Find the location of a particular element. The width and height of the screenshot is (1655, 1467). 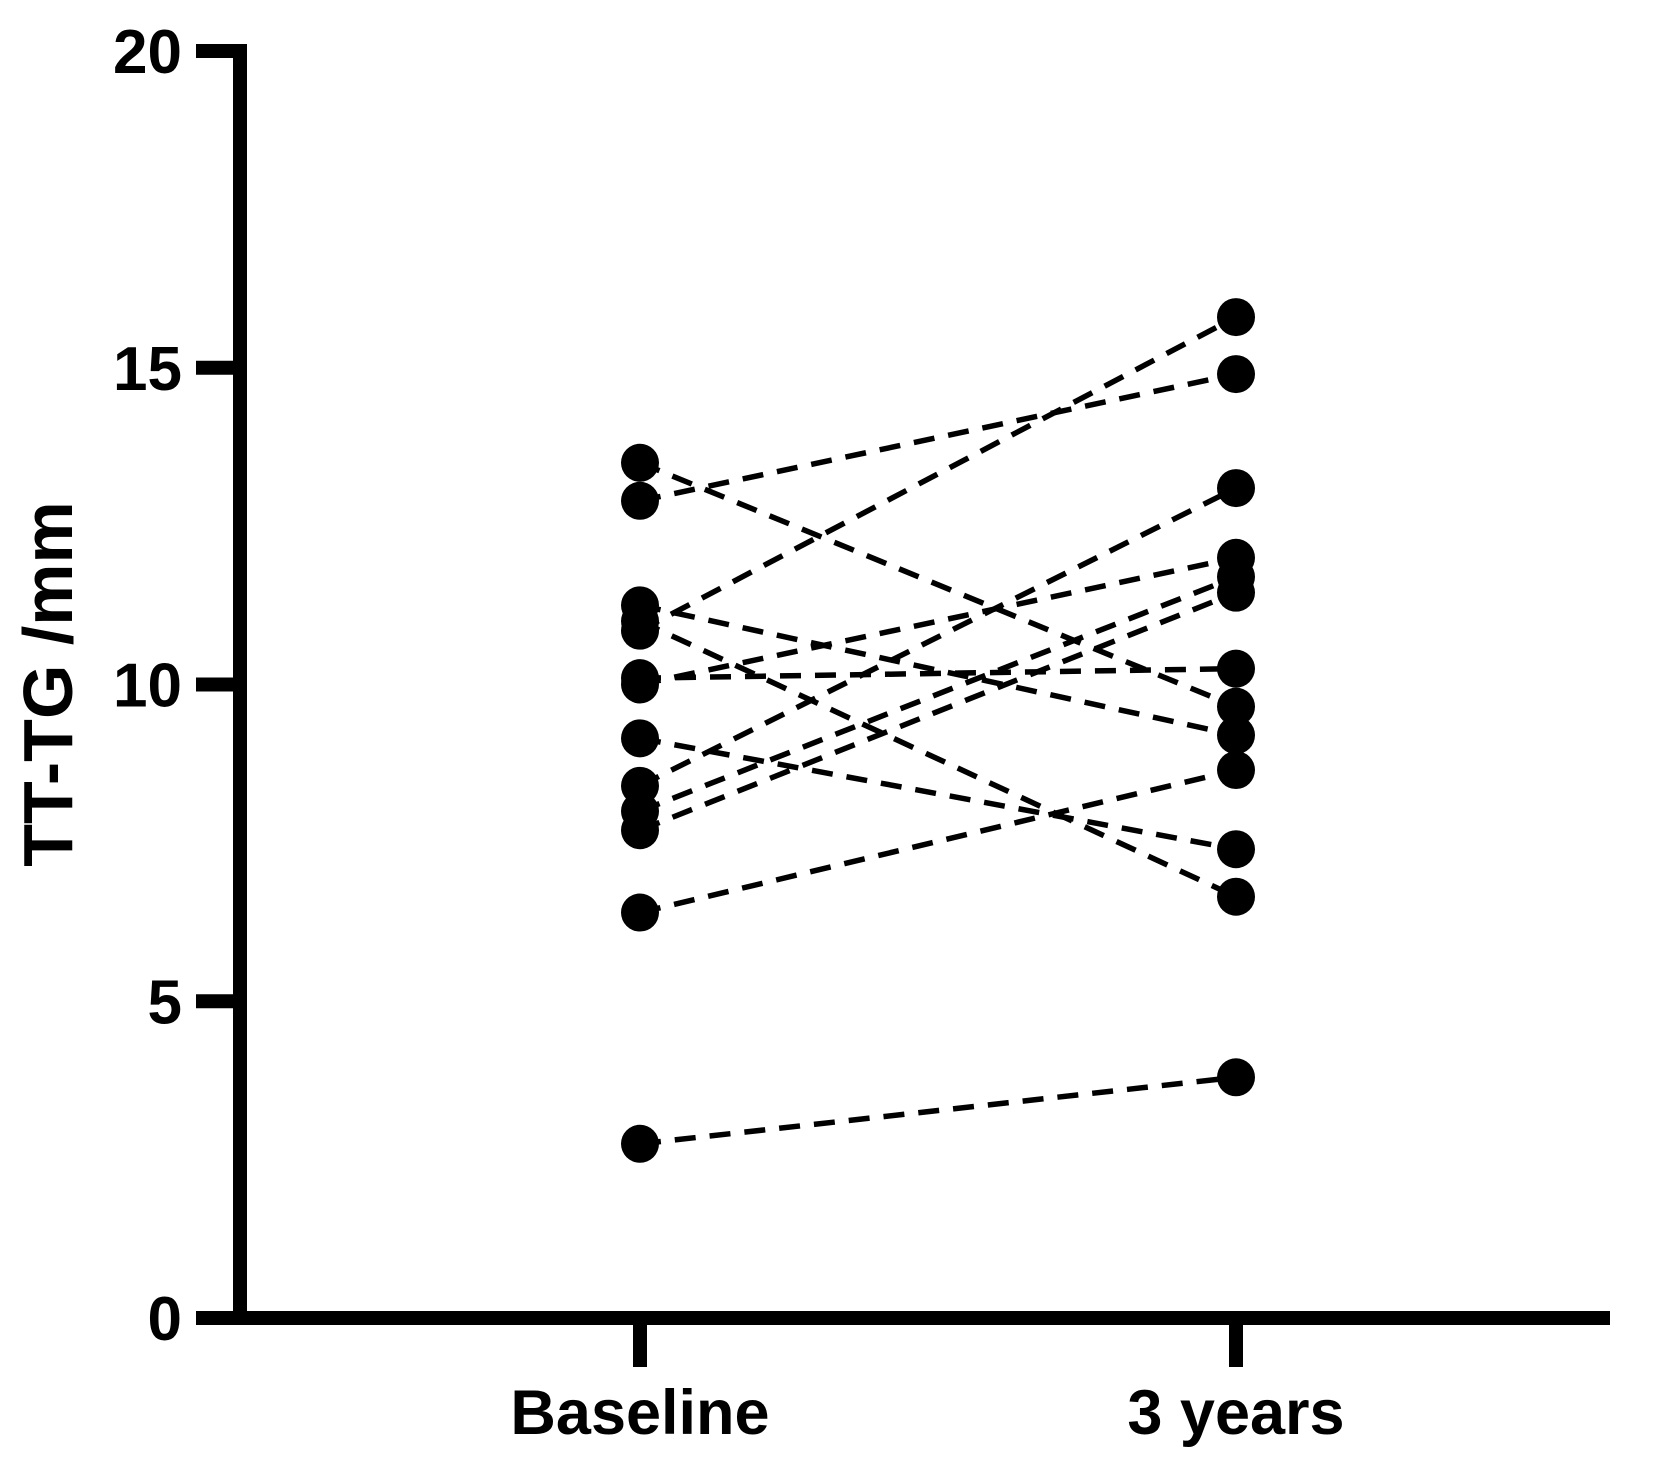

y-axis-title: TT-TG /mm is located at coordinates (48, 684).